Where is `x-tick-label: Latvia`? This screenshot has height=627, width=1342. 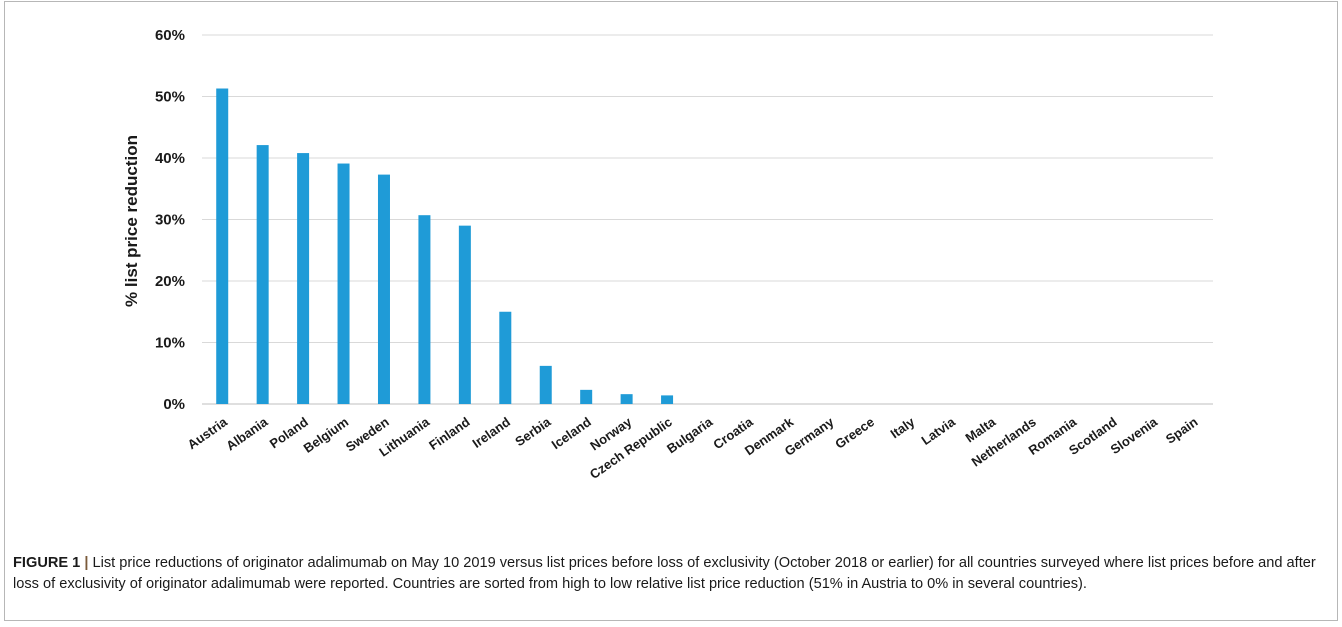
x-tick-label: Latvia is located at coordinates (938, 431).